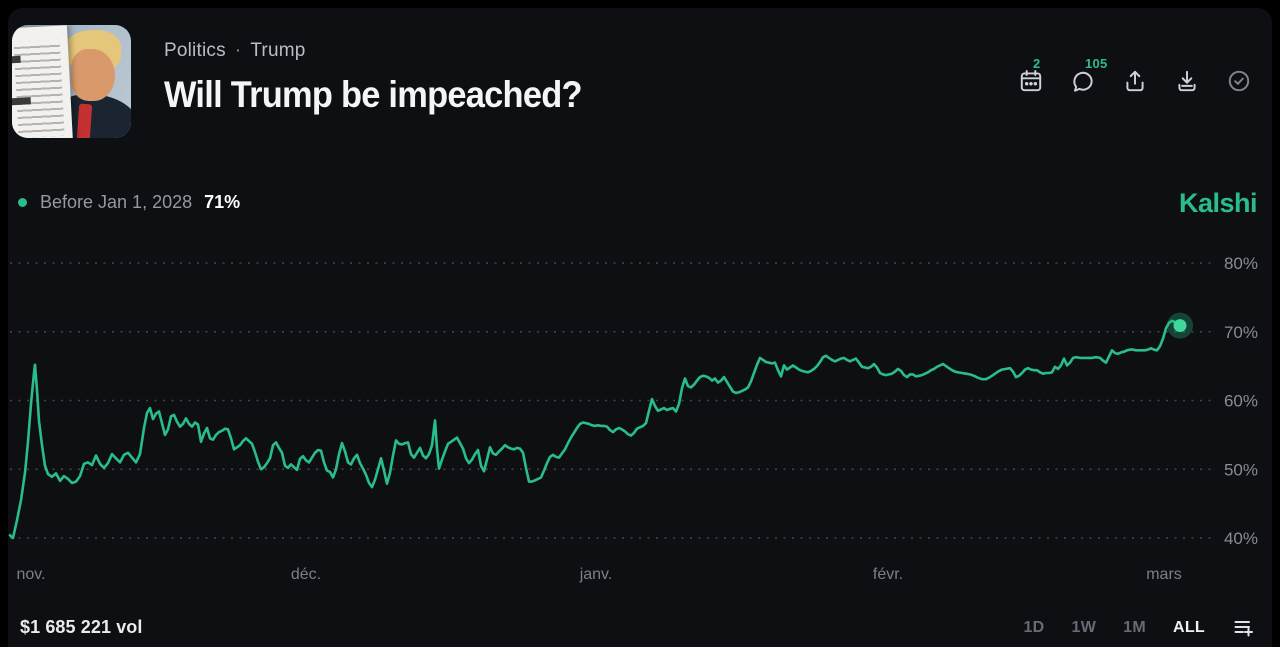 The width and height of the screenshot is (1280, 647). I want to click on thumbnail-face-shape, so click(93, 75).